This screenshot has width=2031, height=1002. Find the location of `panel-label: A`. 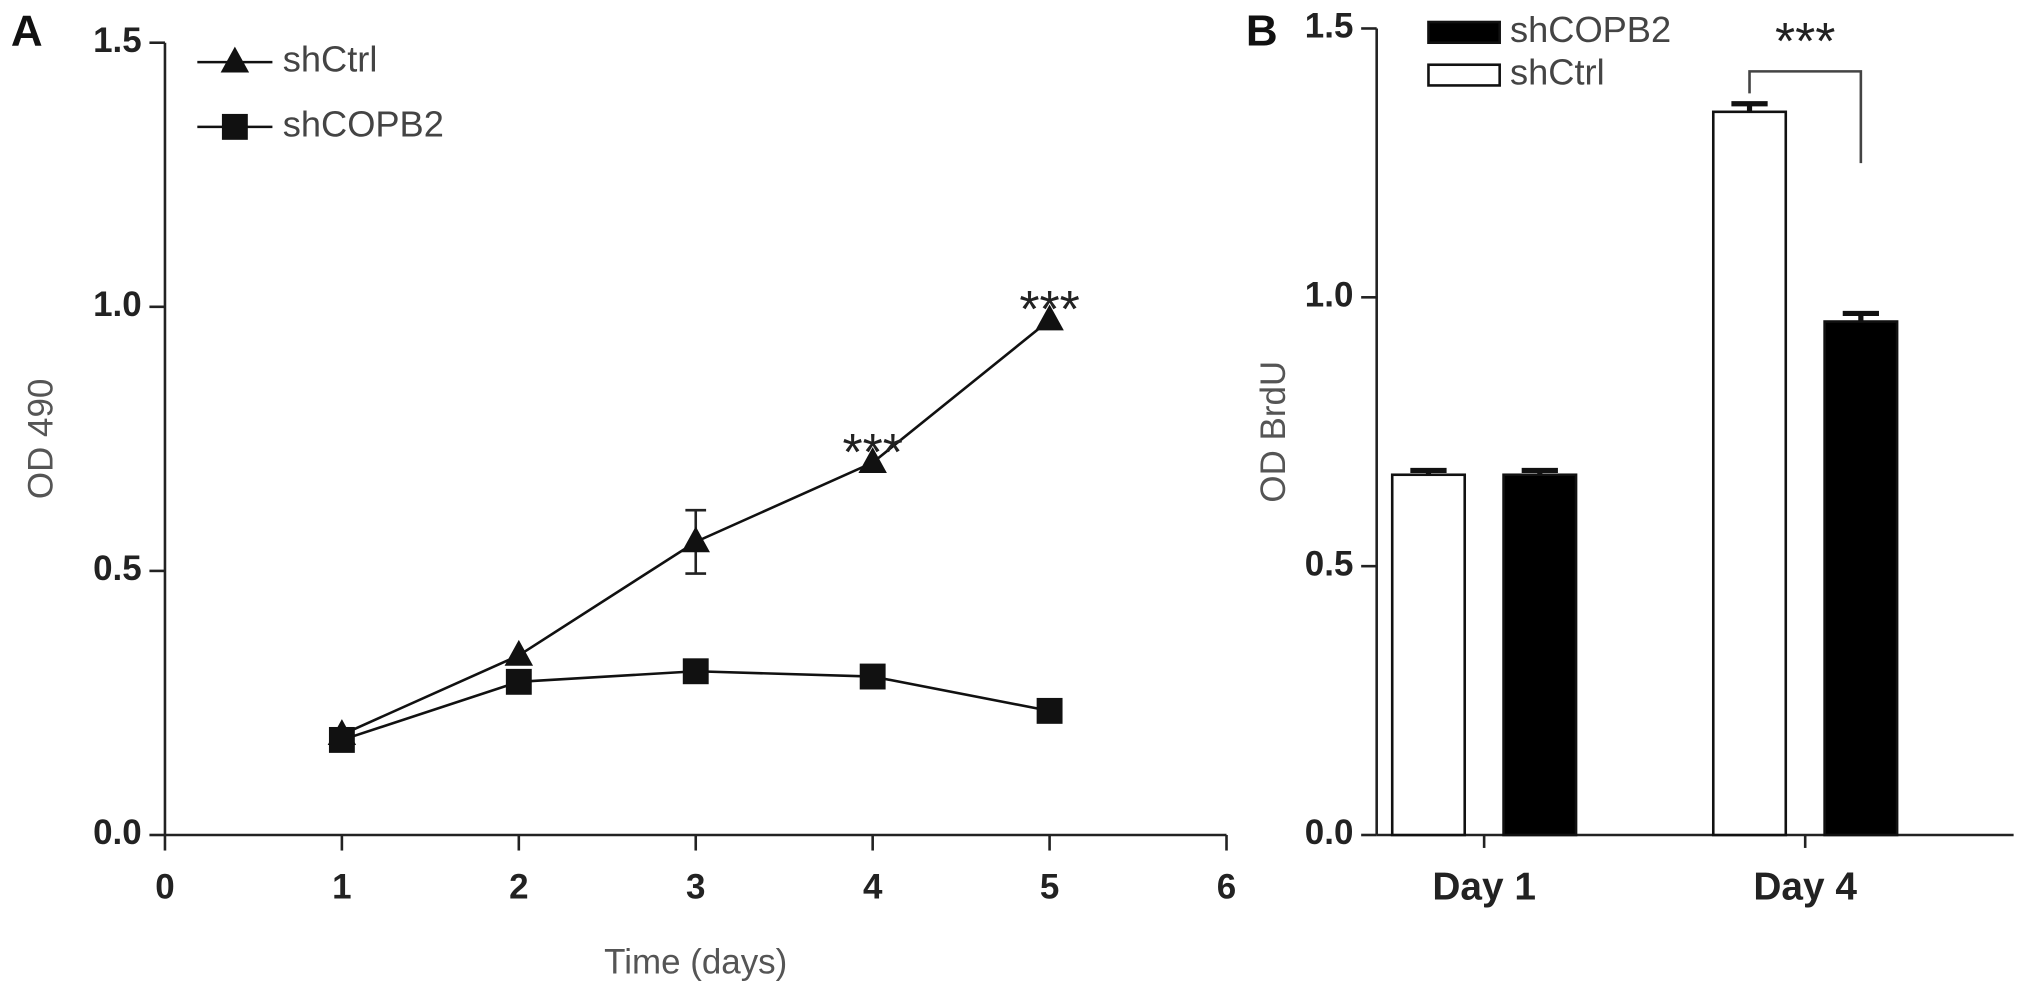

panel-label: A is located at coordinates (27, 30).